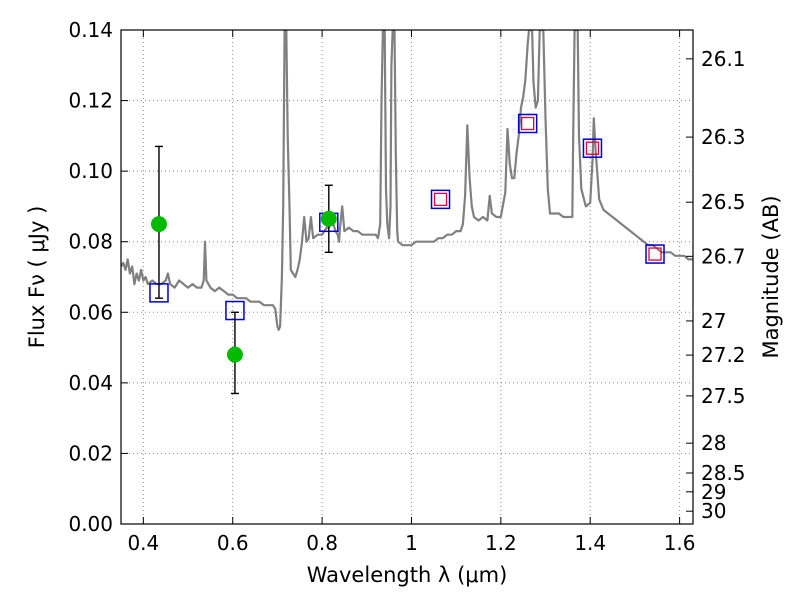 This screenshot has width=800, height=600. I want to click on mag-tick-label: 27, so click(713, 321).